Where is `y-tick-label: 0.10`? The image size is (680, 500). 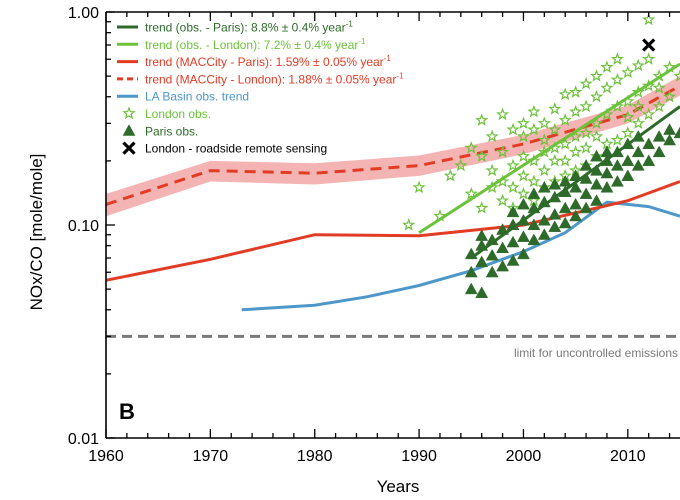
y-tick-label: 0.10 is located at coordinates (83, 226).